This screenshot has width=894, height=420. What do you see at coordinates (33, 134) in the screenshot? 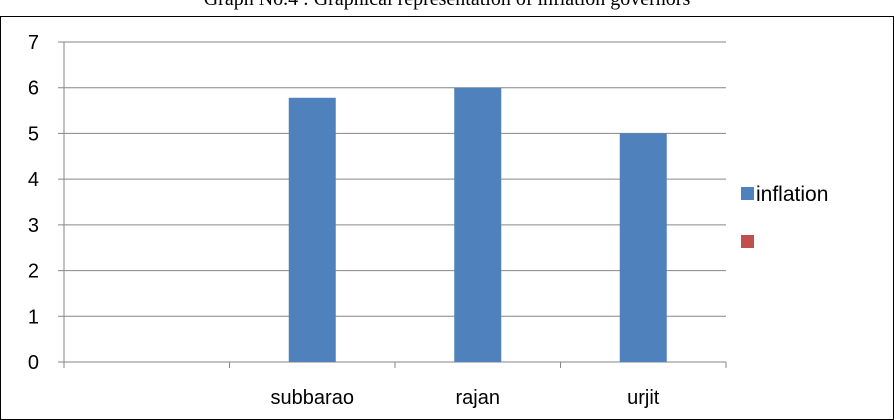
I see `y-tick-label-5: 5` at bounding box center [33, 134].